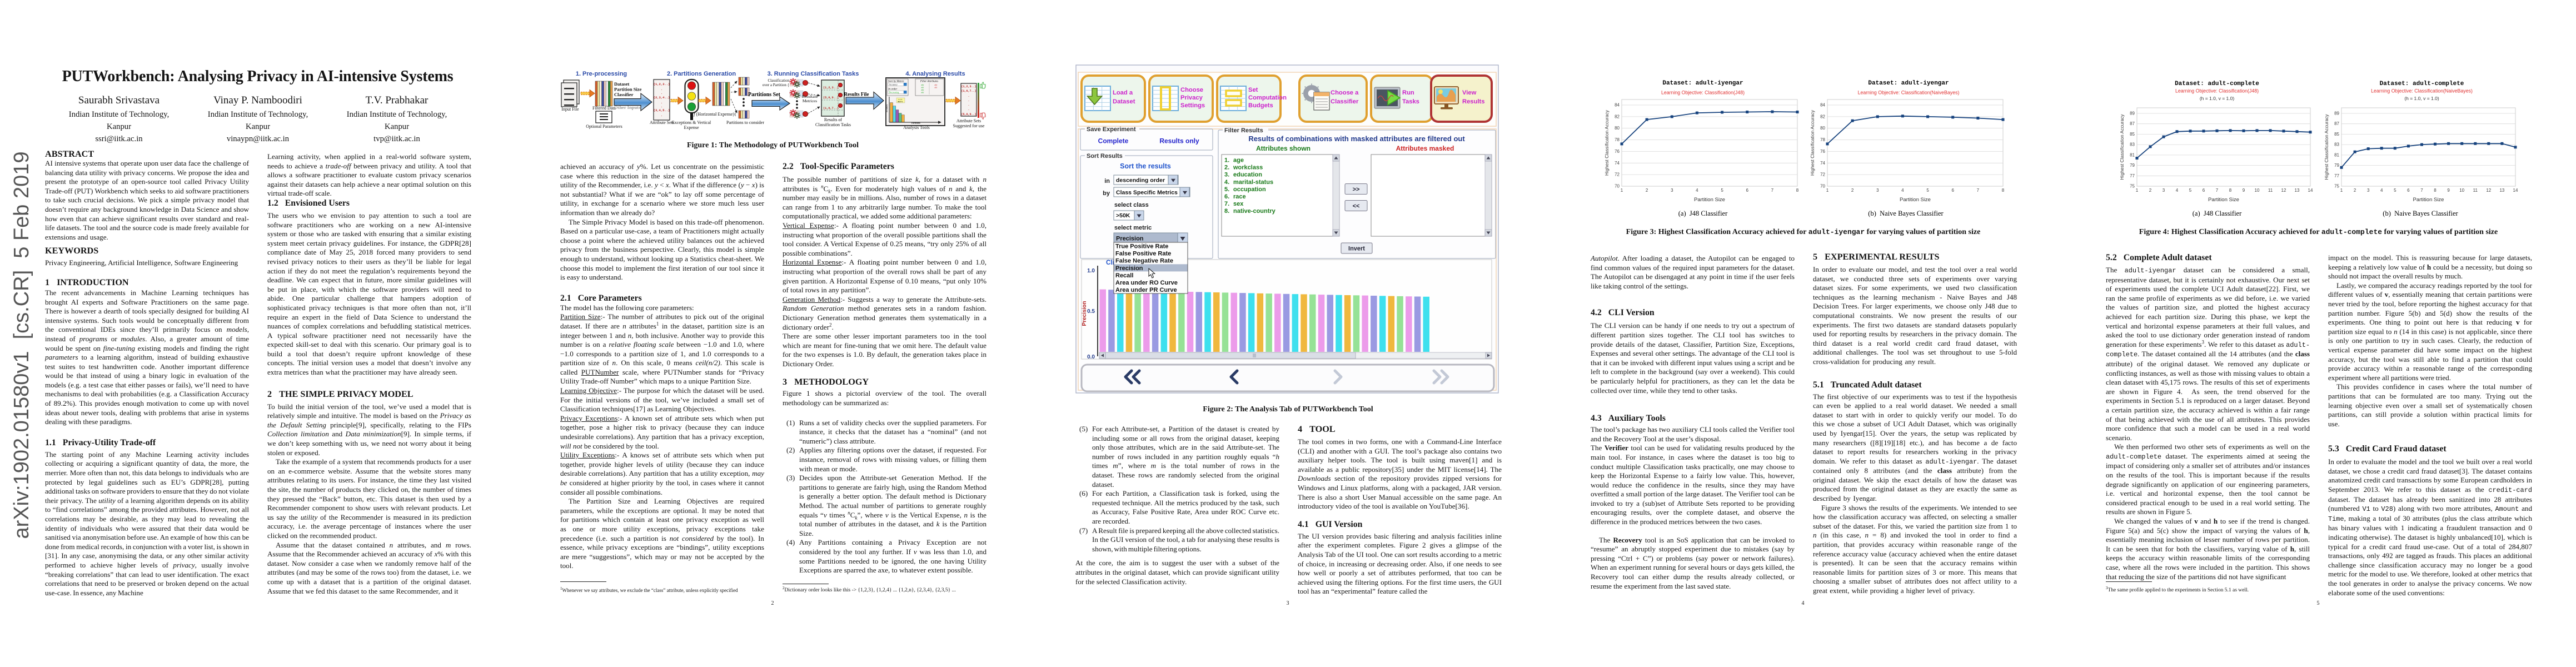 The height and width of the screenshot is (667, 2576). Describe the element at coordinates (969, 125) in the screenshot. I see `svg-text: Suggested for use` at that location.